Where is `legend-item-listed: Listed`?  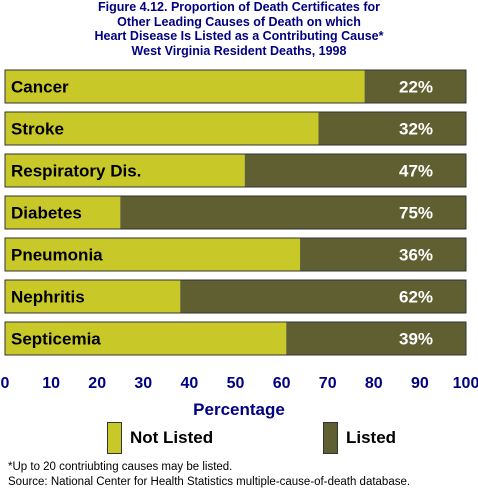
legend-item-listed: Listed is located at coordinates (359, 438).